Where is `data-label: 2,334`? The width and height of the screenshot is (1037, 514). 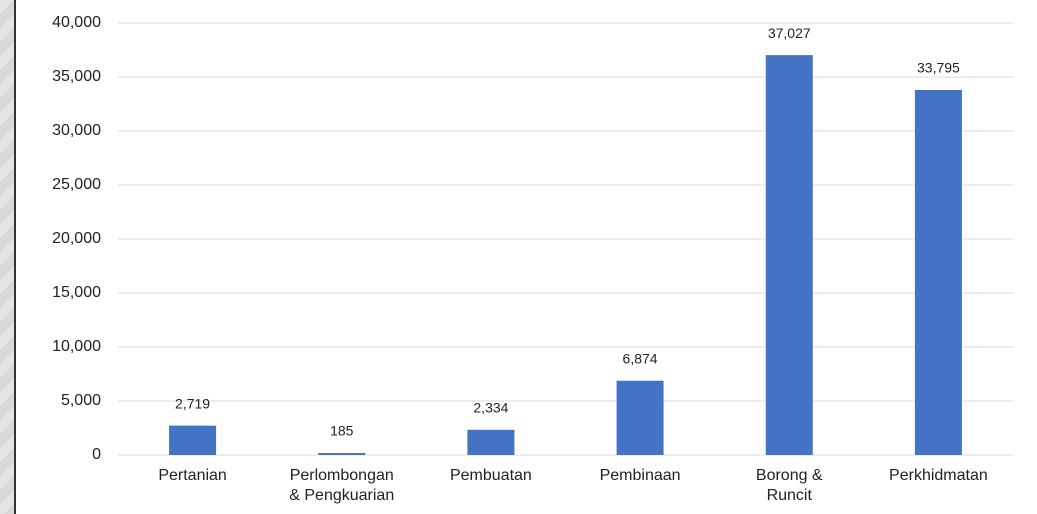
data-label: 2,334 is located at coordinates (490, 407).